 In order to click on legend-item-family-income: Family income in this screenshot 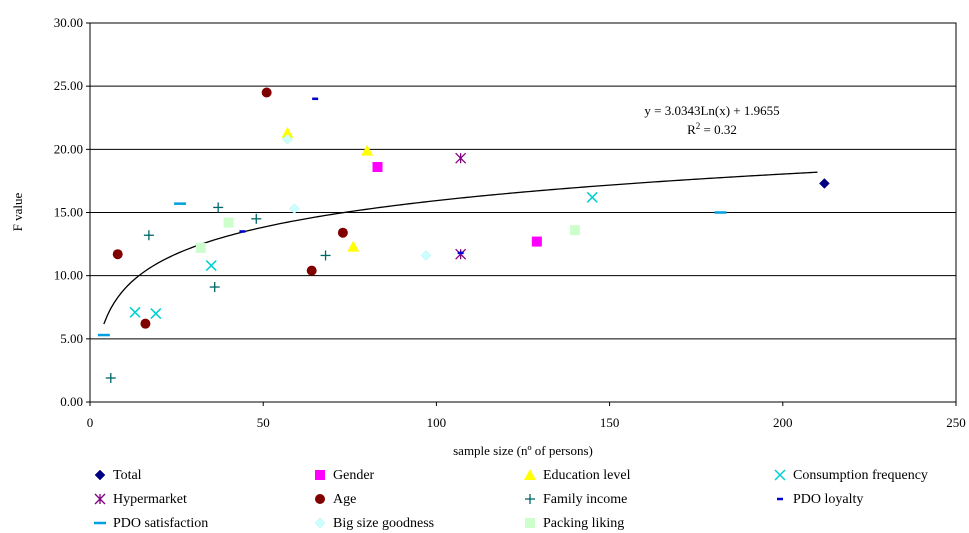, I will do `click(576, 499)`.